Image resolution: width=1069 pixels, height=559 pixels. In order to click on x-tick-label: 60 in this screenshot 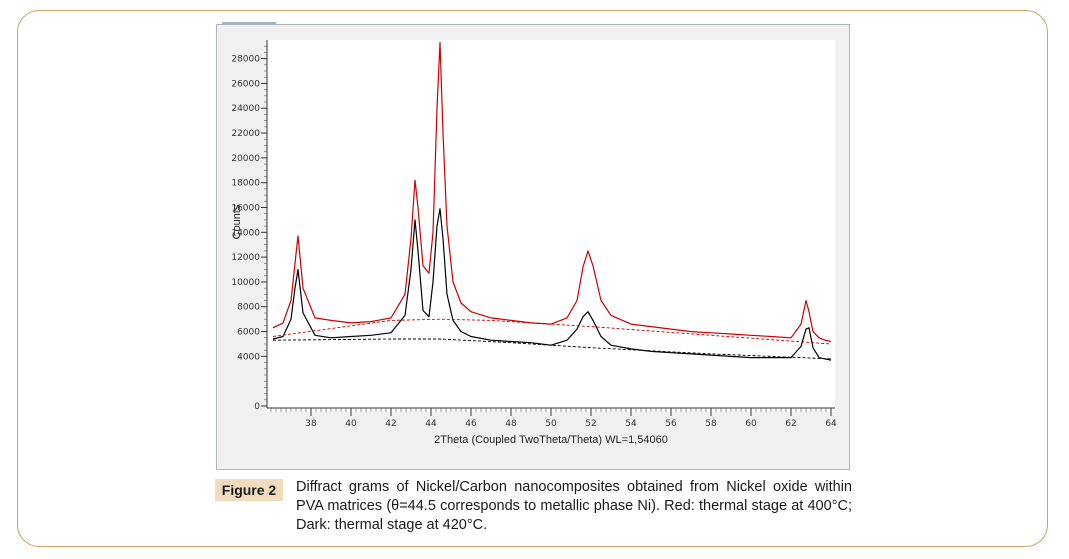, I will do `click(751, 424)`.